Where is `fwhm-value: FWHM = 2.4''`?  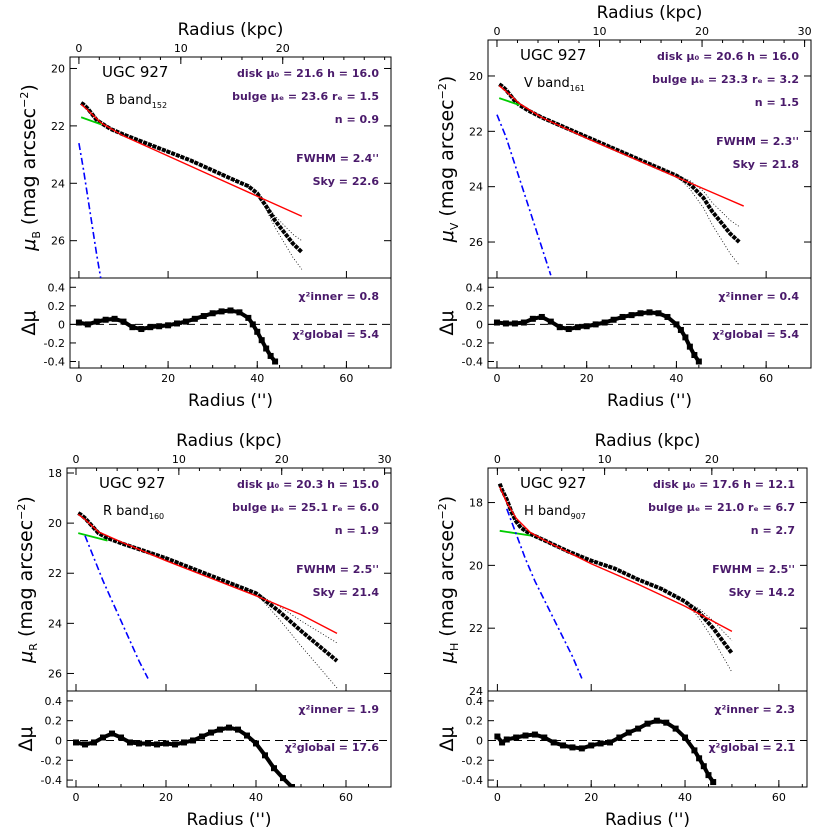 fwhm-value: FWHM = 2.4'' is located at coordinates (337, 158).